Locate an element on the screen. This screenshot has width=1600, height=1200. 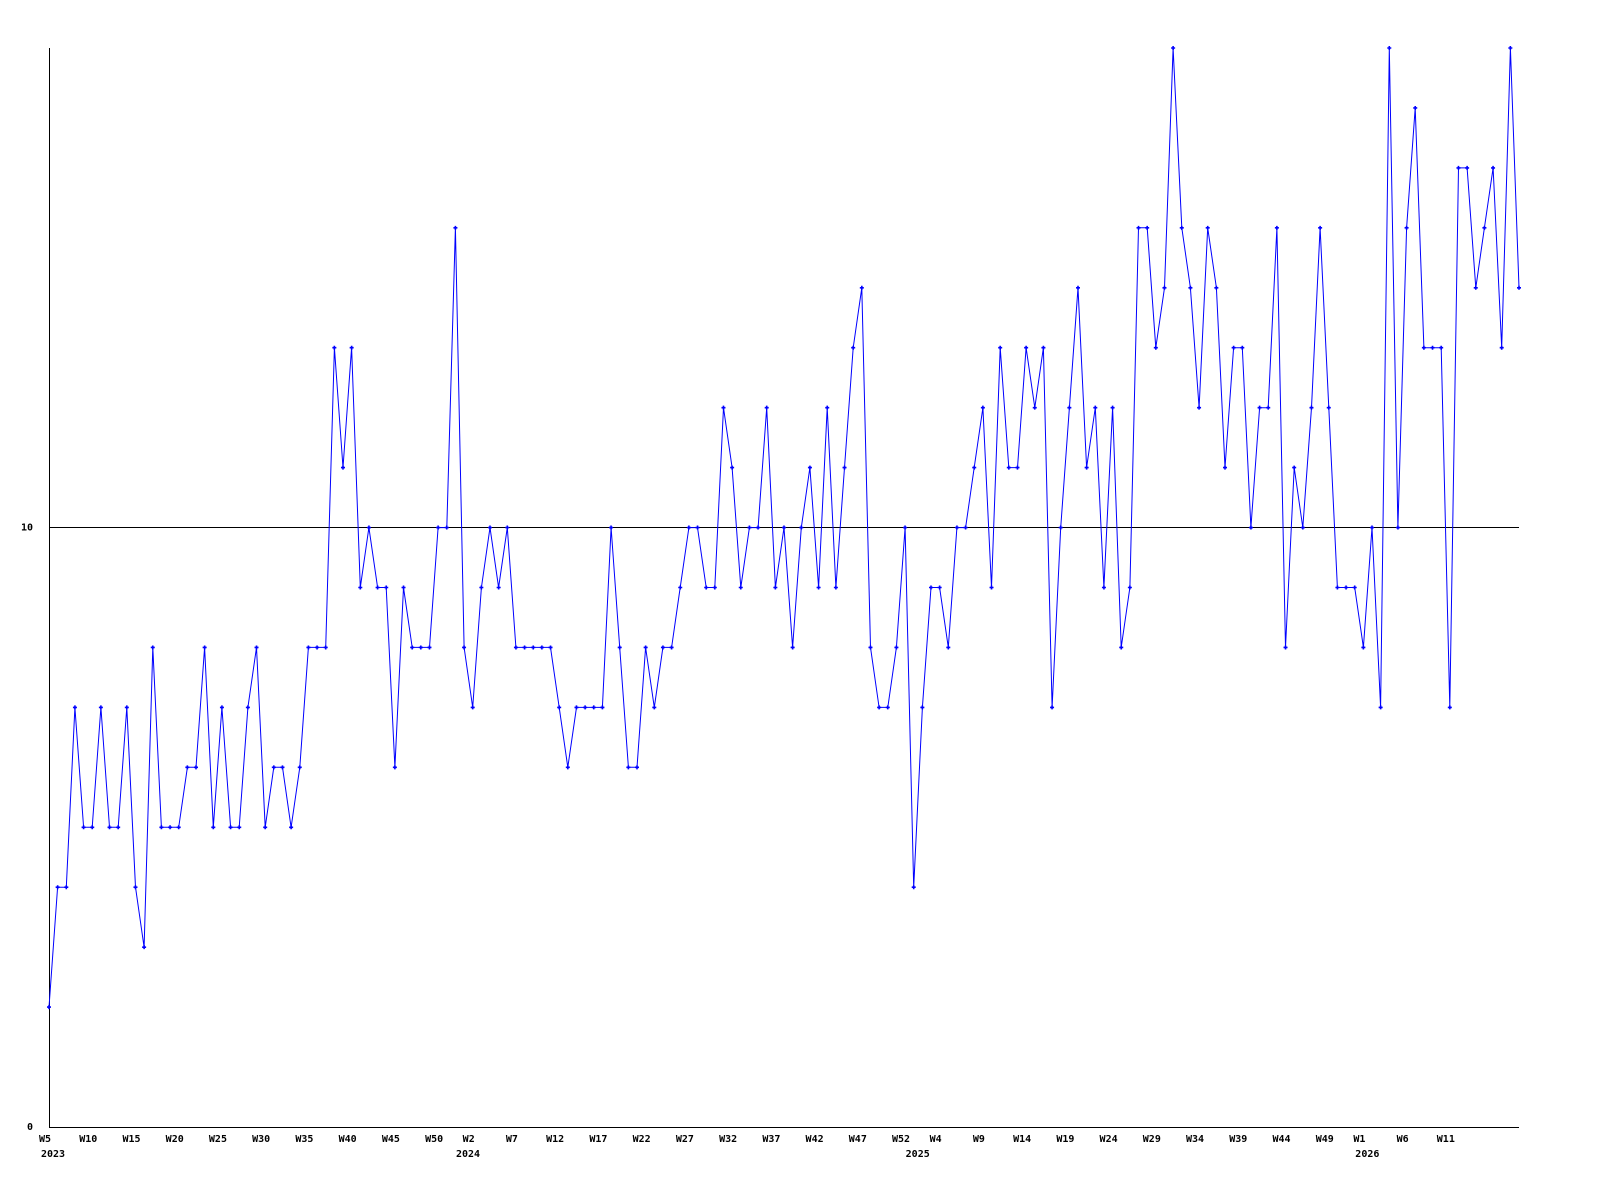
x-year-label: 2025 is located at coordinates (918, 1154).